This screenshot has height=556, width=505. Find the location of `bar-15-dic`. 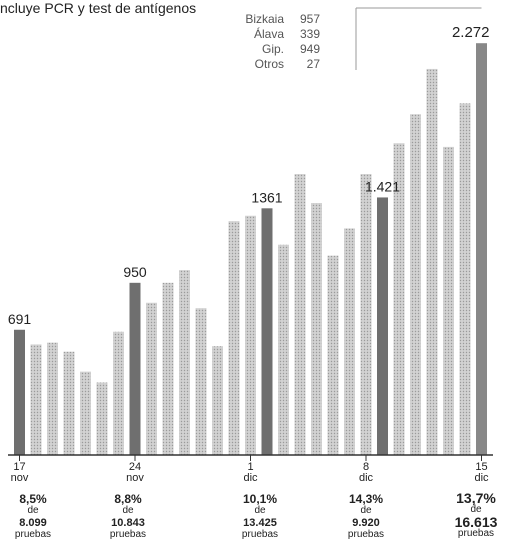

bar-15-dic is located at coordinates (481, 249).